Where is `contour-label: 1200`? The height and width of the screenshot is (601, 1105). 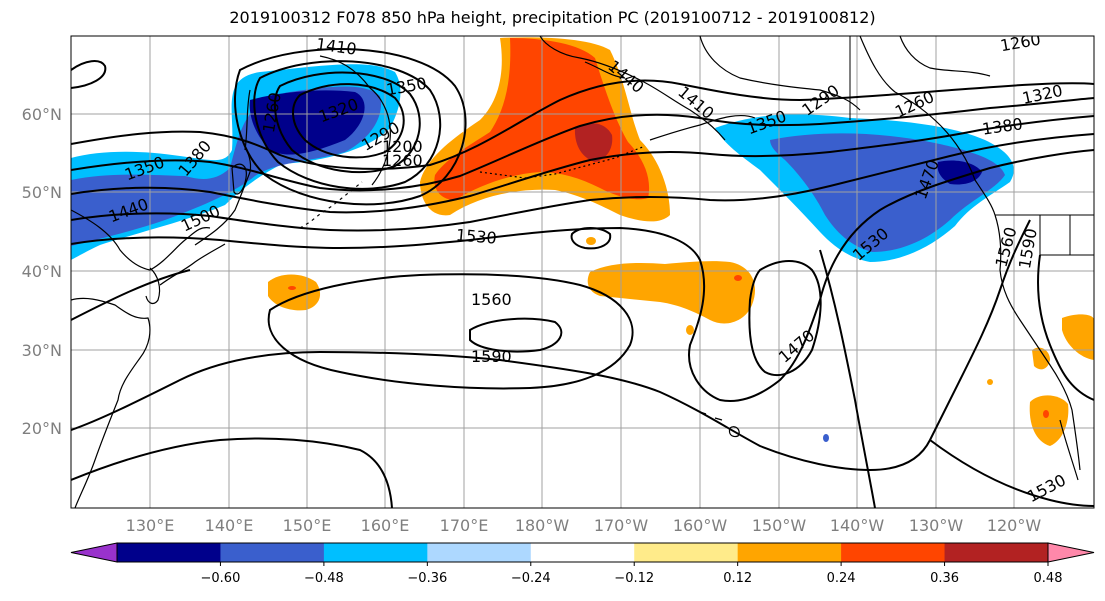 contour-label: 1200 is located at coordinates (402, 146).